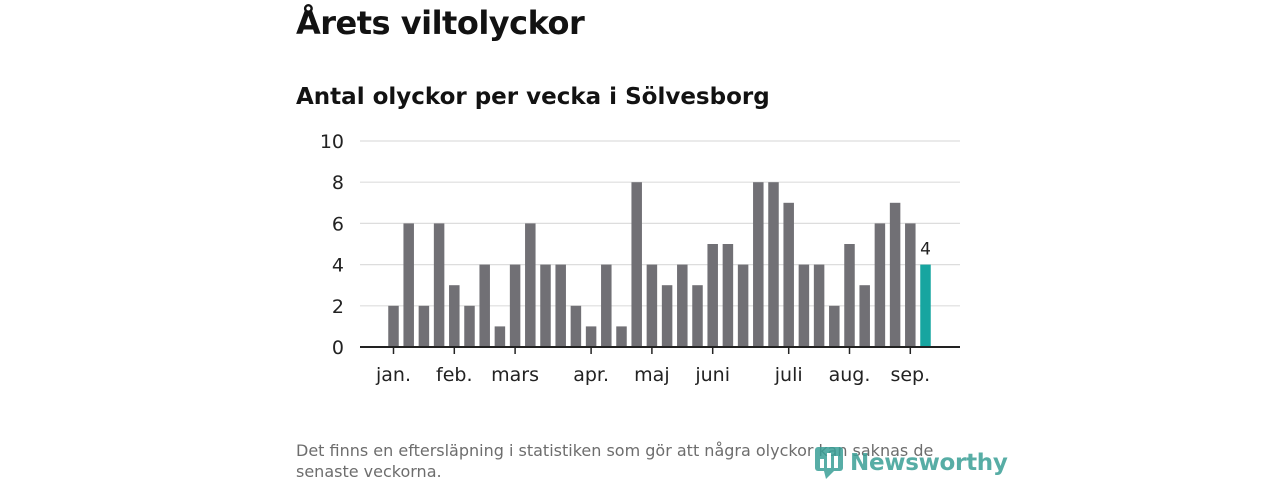 The width and height of the screenshot is (1280, 482). Describe the element at coordinates (788, 375) in the screenshot. I see `x-tick-label: juli` at that location.